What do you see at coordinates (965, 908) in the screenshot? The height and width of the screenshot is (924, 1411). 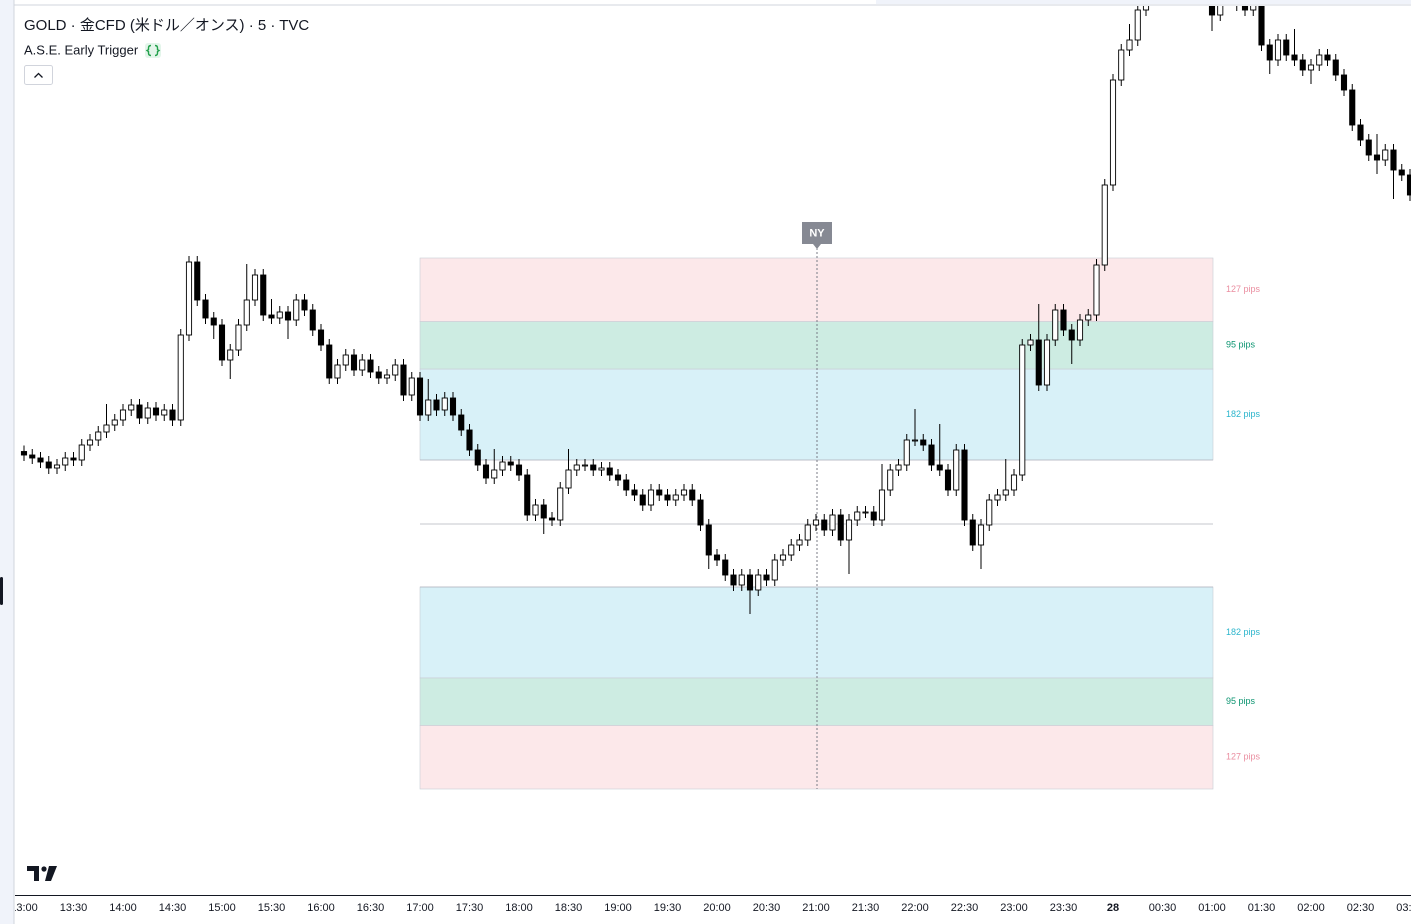 I see `x-tick-label: 22:30` at bounding box center [965, 908].